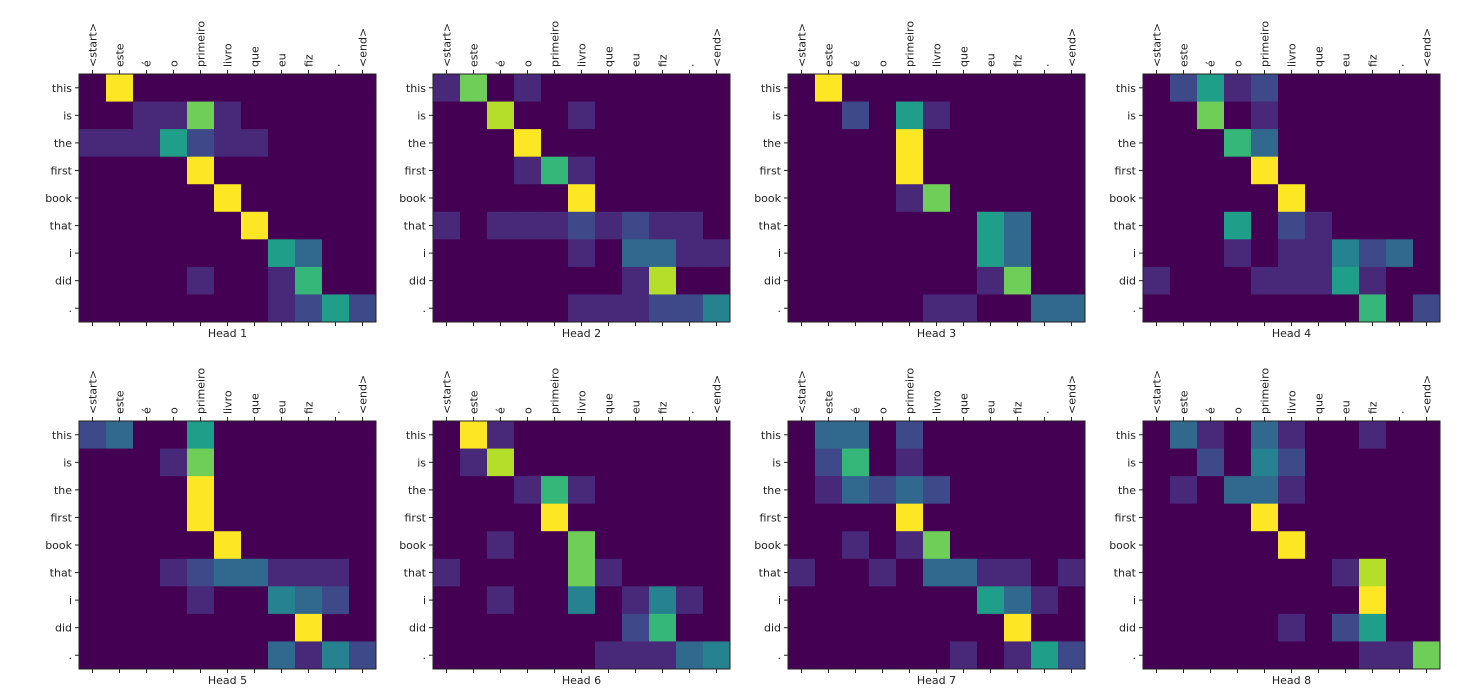 This screenshot has width=1467, height=695. What do you see at coordinates (829, 402) in the screenshot?
I see `x-tick-label: este` at bounding box center [829, 402].